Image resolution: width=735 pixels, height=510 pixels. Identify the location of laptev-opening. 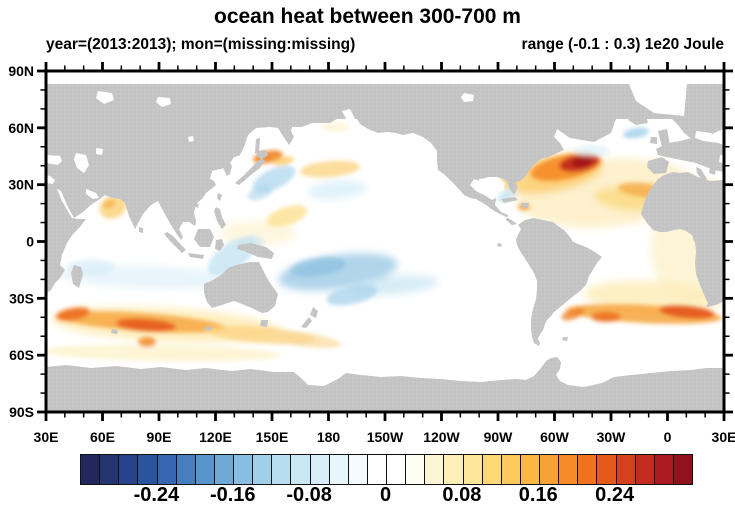
(163, 102).